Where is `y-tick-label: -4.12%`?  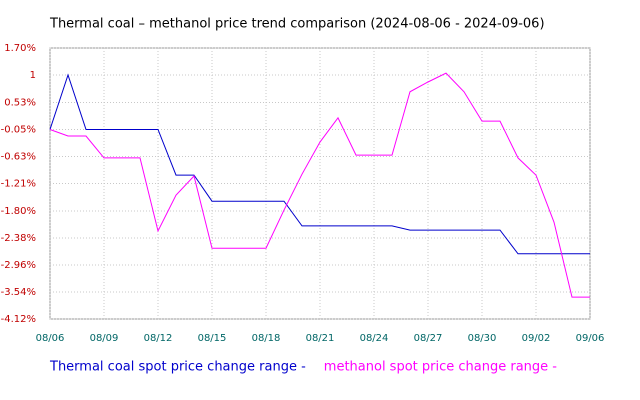 y-tick-label: -4.12% is located at coordinates (18, 319).